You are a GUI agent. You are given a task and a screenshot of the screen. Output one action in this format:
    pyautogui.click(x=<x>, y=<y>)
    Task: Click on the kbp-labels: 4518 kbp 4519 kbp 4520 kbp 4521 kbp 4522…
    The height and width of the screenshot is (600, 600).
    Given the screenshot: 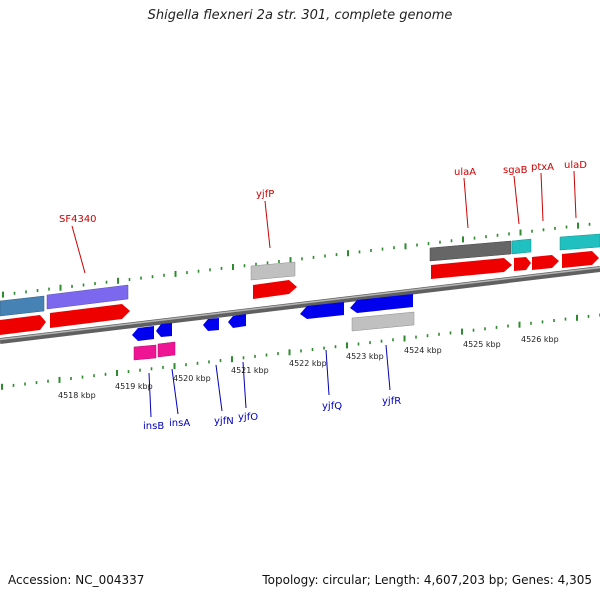 What is the action you would take?
    pyautogui.click(x=308, y=367)
    